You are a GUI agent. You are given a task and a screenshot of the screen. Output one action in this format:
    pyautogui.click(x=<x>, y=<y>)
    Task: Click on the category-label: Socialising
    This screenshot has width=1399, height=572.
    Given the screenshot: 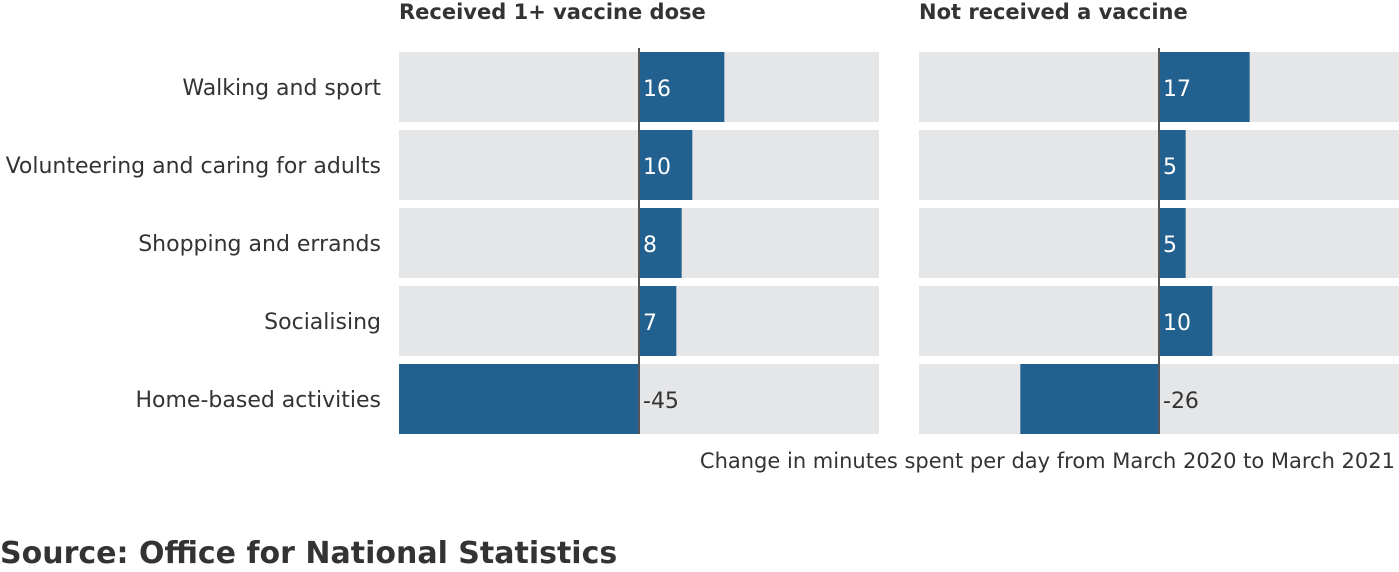 What is the action you would take?
    pyautogui.click(x=322, y=322)
    